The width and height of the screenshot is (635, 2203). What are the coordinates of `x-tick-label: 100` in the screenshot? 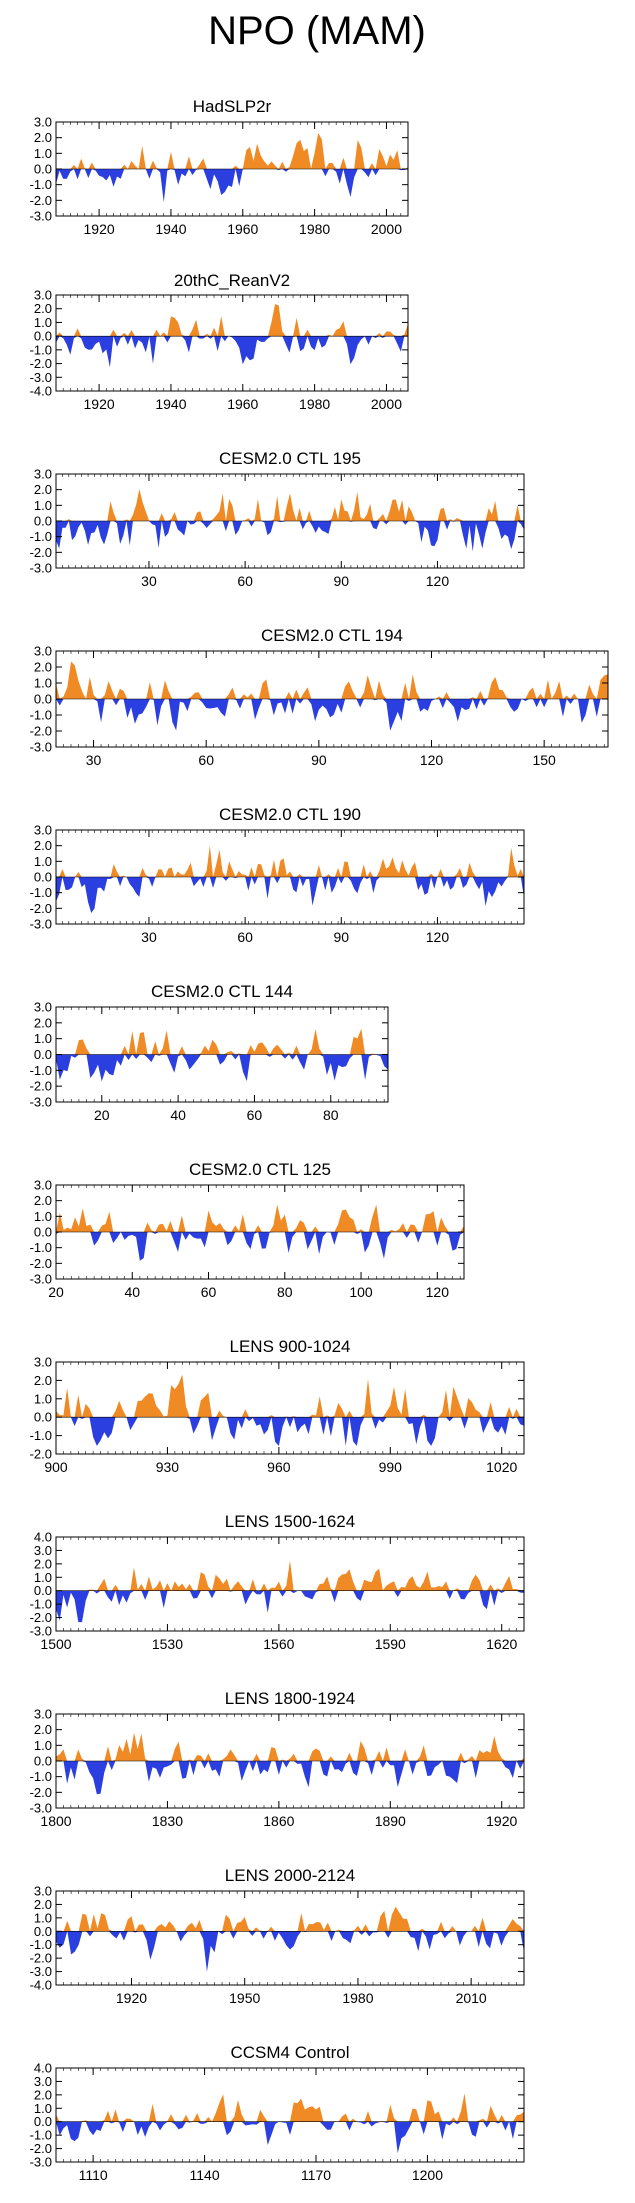 It's located at (361, 1292).